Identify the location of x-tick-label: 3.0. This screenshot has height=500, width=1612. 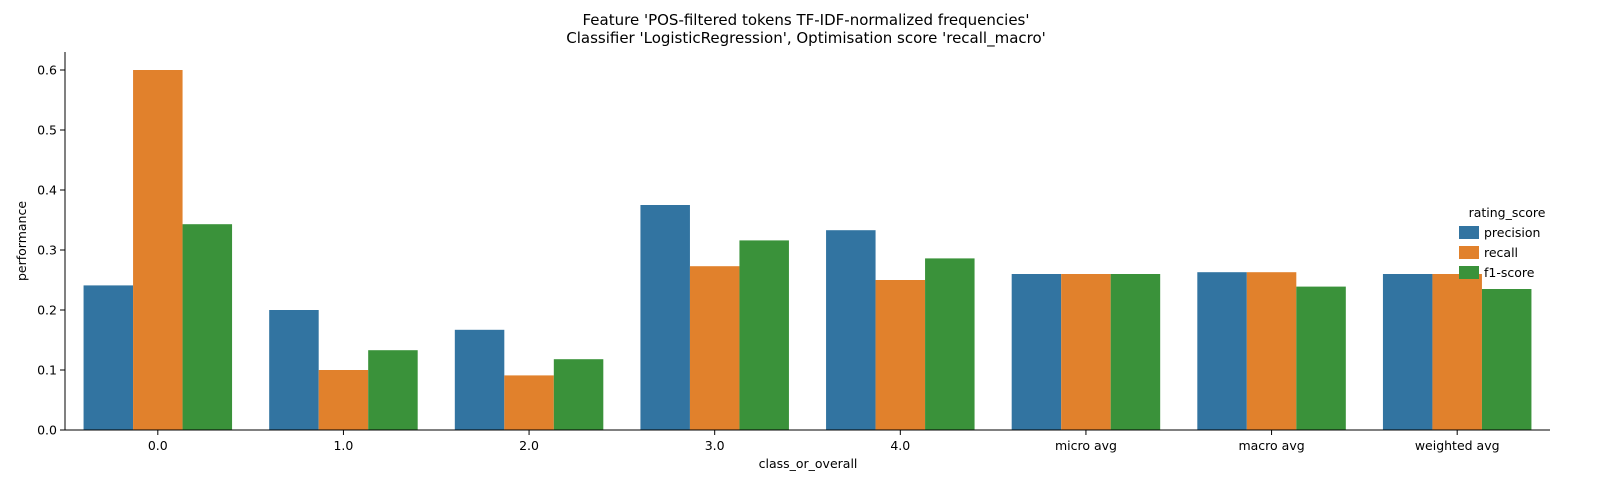
(715, 445).